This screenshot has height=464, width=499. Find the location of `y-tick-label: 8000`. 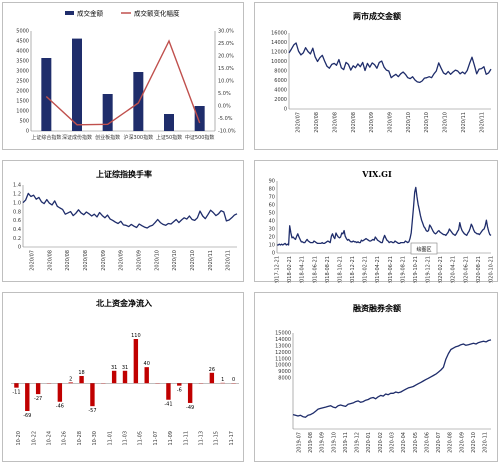

y-tick-label: 8000 is located at coordinates (280, 72).